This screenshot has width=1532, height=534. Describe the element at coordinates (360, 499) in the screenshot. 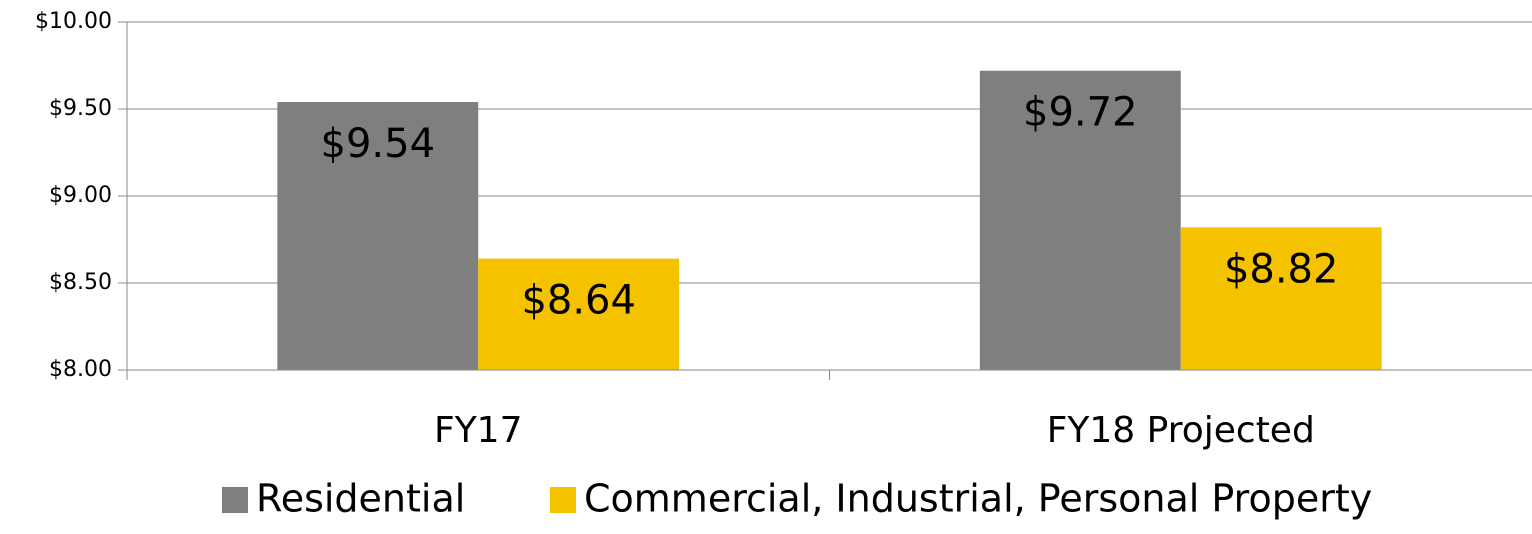

I see `legend-label: Residential` at that location.